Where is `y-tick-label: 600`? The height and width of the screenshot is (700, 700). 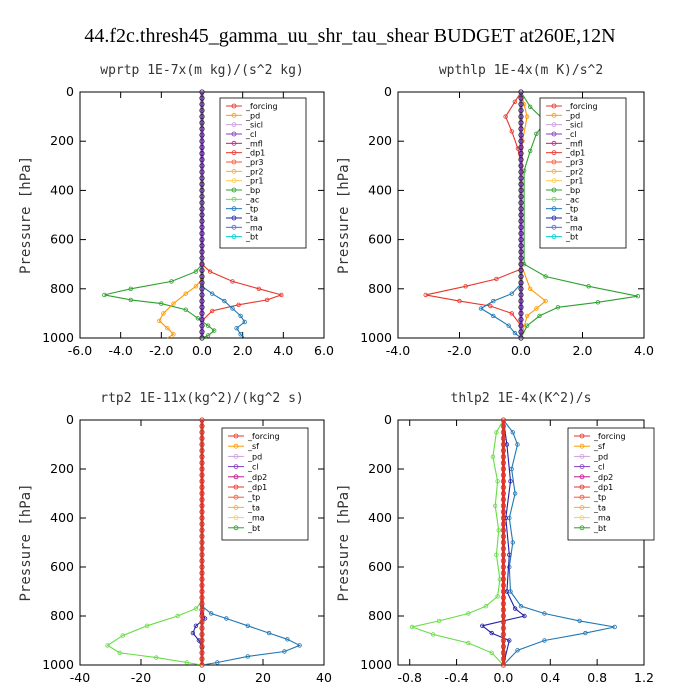 y-tick-label: 600 is located at coordinates (380, 239).